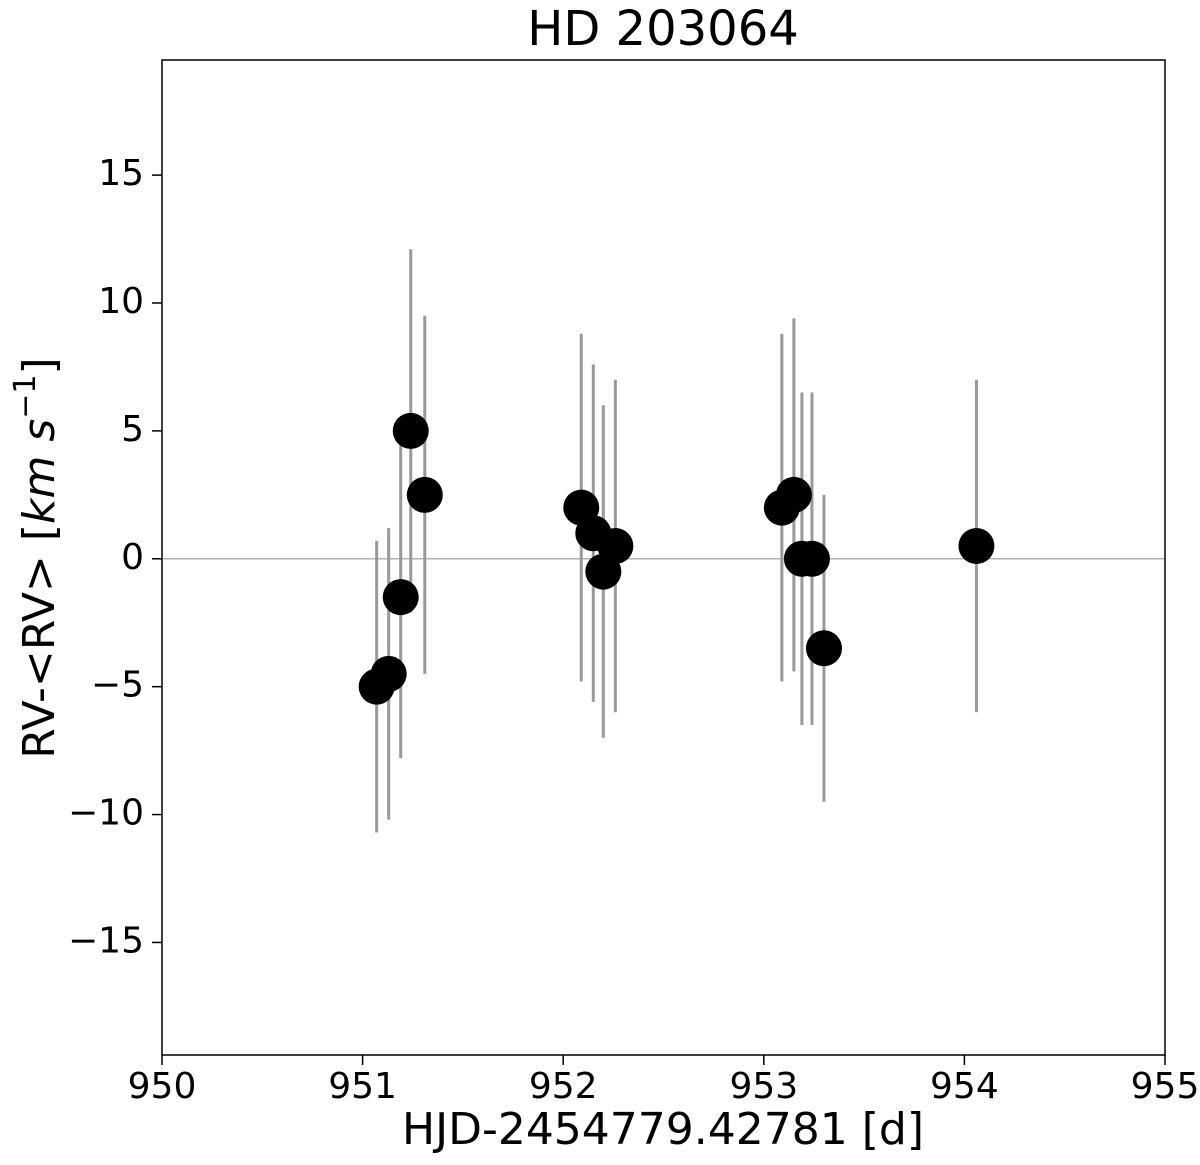  What do you see at coordinates (1165, 1086) in the screenshot?
I see `x-tick-label: 955` at bounding box center [1165, 1086].